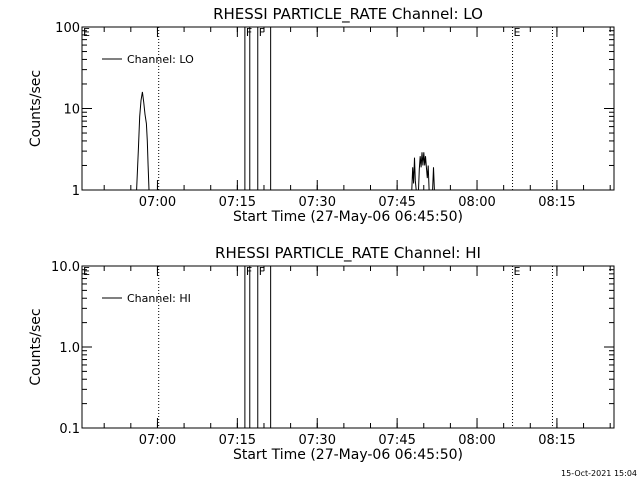 Image resolution: width=640 pixels, height=480 pixels. Describe the element at coordinates (159, 298) in the screenshot. I see `hi-legend-label: Channel: HI` at that location.